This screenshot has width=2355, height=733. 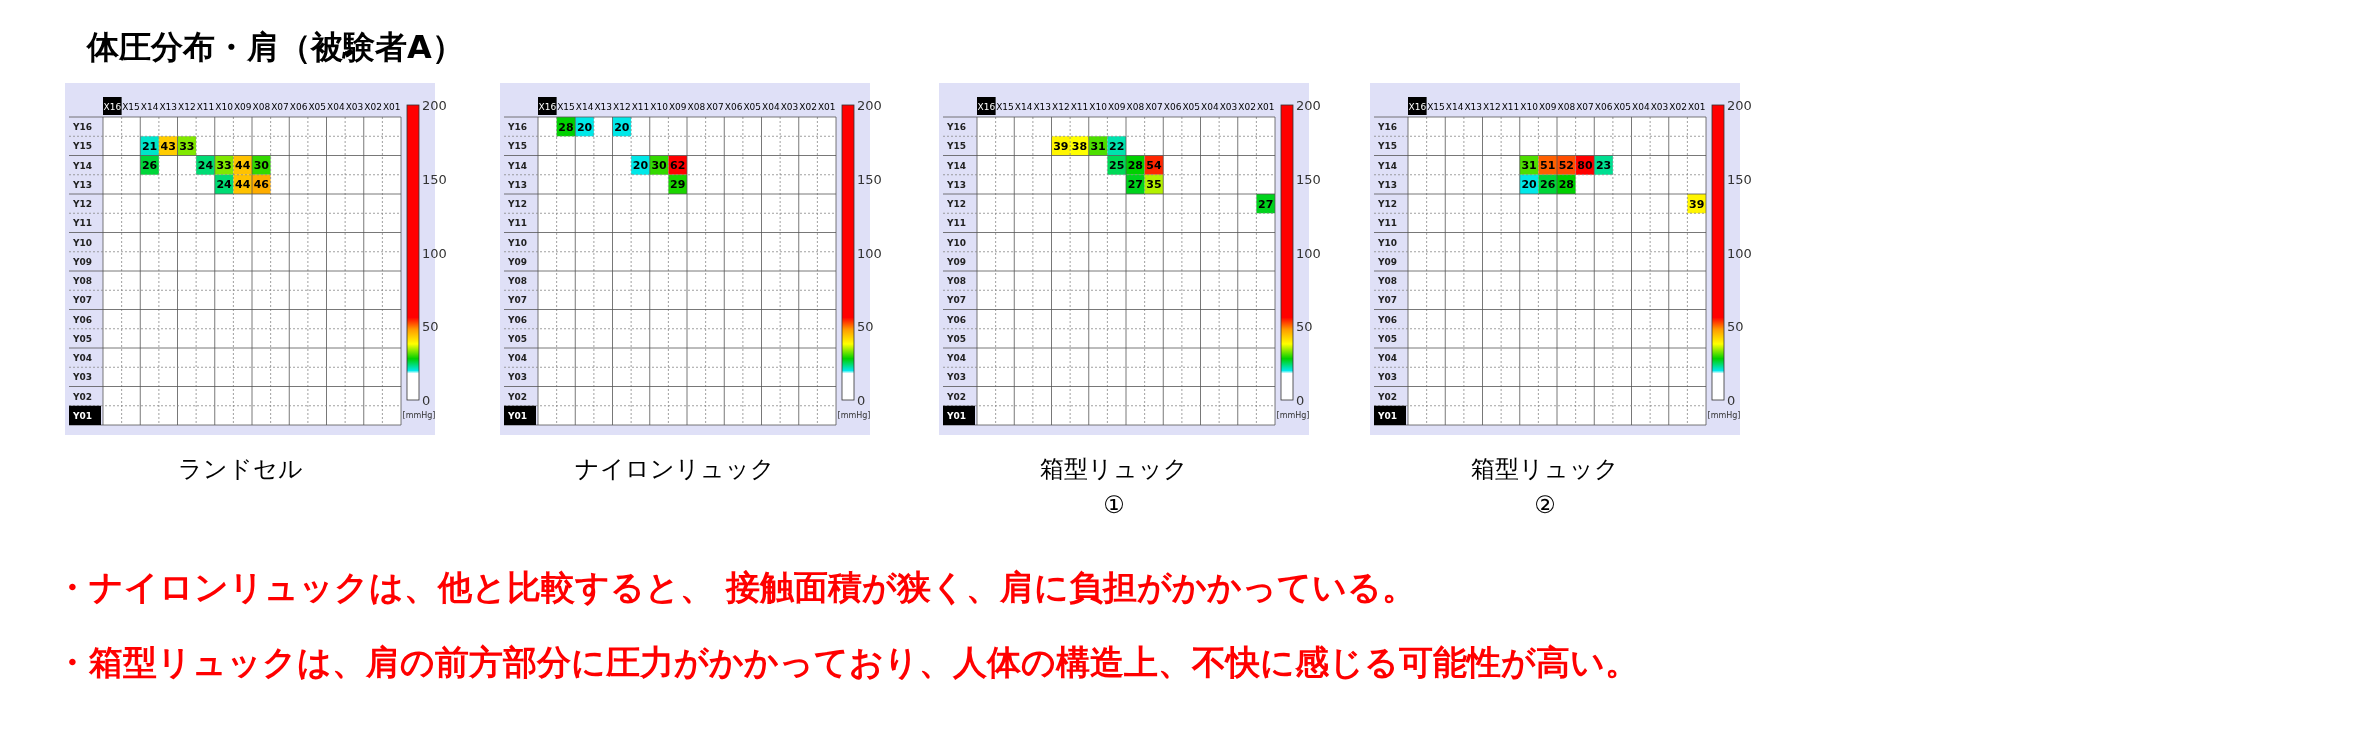 I want to click on x-tick-label: X14, so click(x=149, y=107).